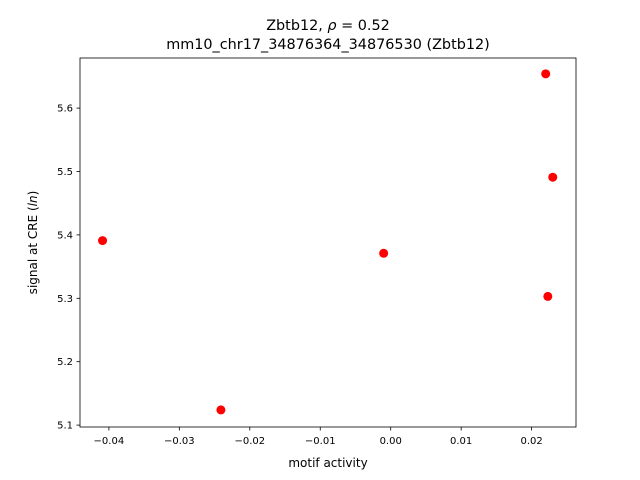  Describe the element at coordinates (328, 26) in the screenshot. I see `chart-title: Zbtb12, ρ = 0.52` at that location.